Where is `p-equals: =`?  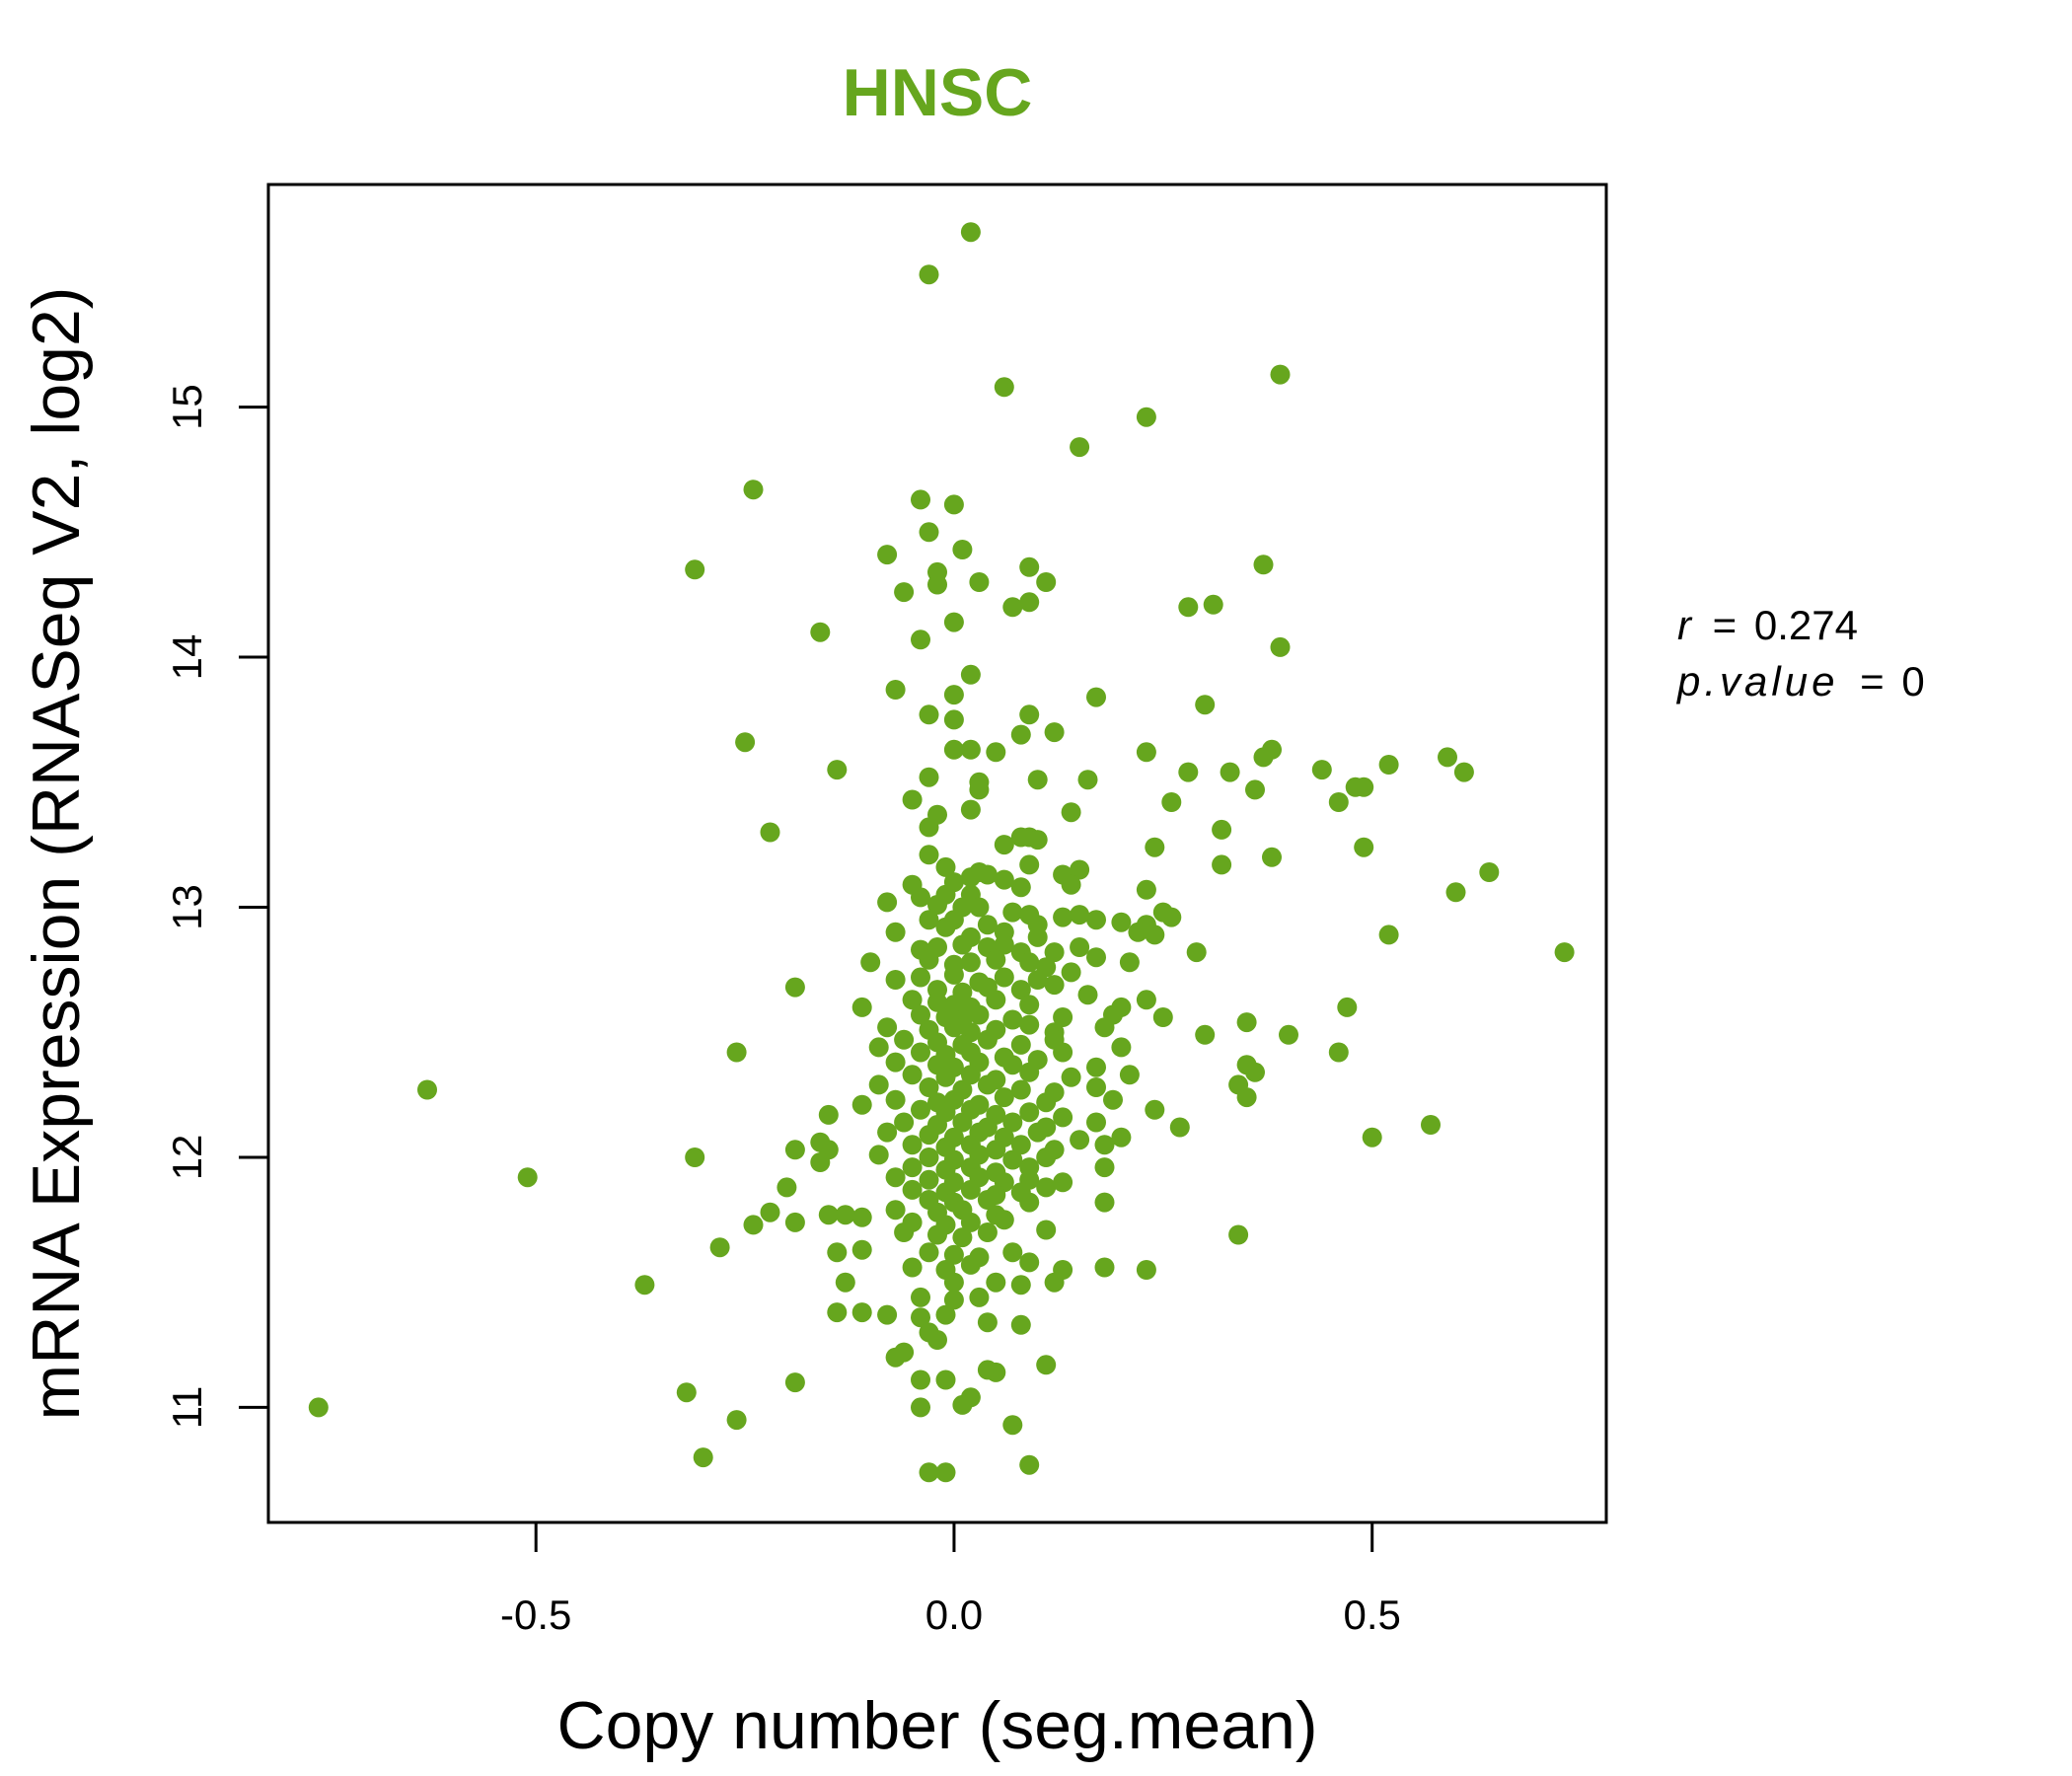
p-equals: = is located at coordinates (1873, 681).